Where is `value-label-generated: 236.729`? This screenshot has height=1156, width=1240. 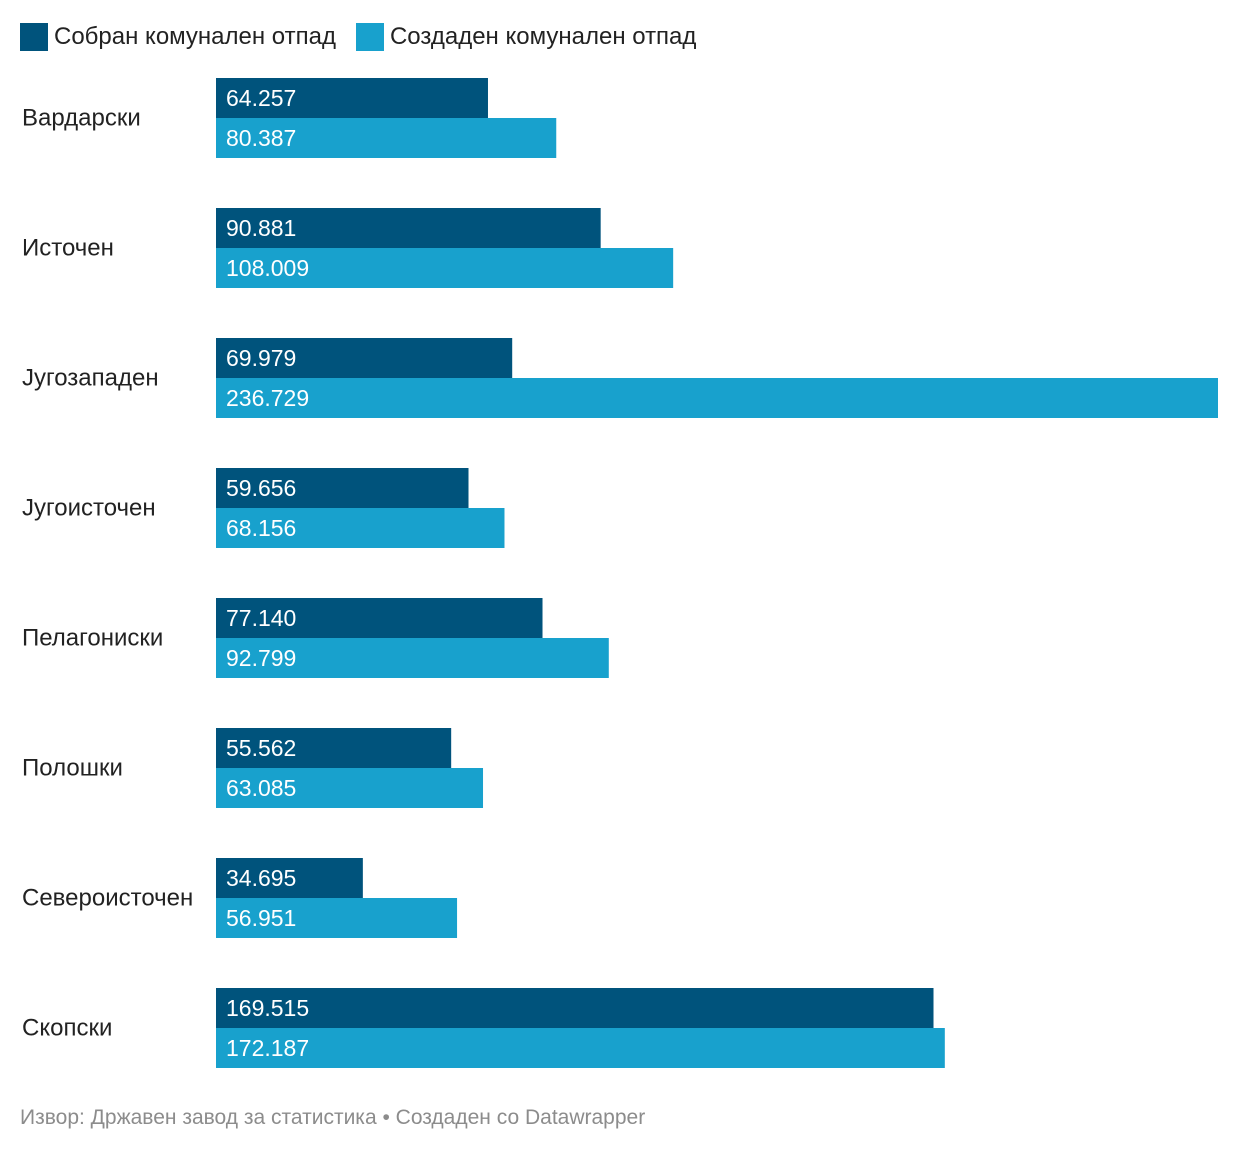 value-label-generated: 236.729 is located at coordinates (267, 398).